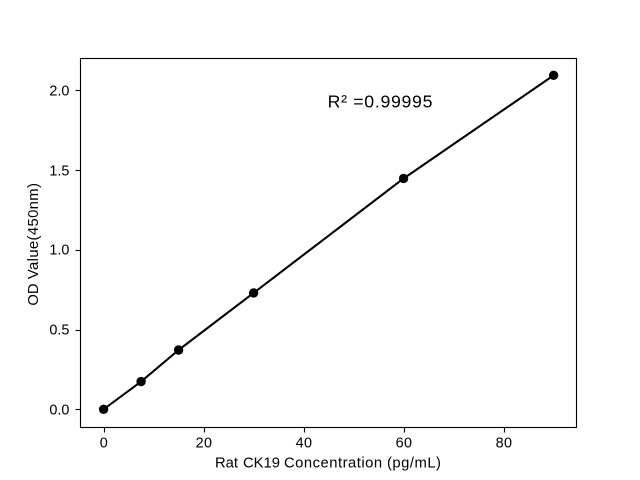 The height and width of the screenshot is (480, 640). What do you see at coordinates (59, 331) in the screenshot?
I see `svg-text: 0.5` at bounding box center [59, 331].